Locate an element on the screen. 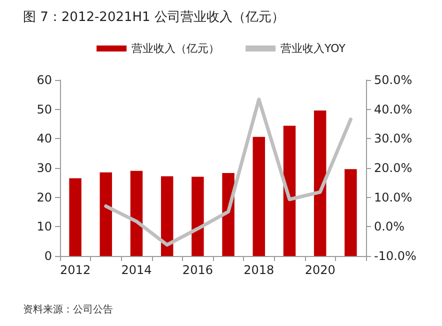  y2-tick-label: 0.0% is located at coordinates (389, 227).